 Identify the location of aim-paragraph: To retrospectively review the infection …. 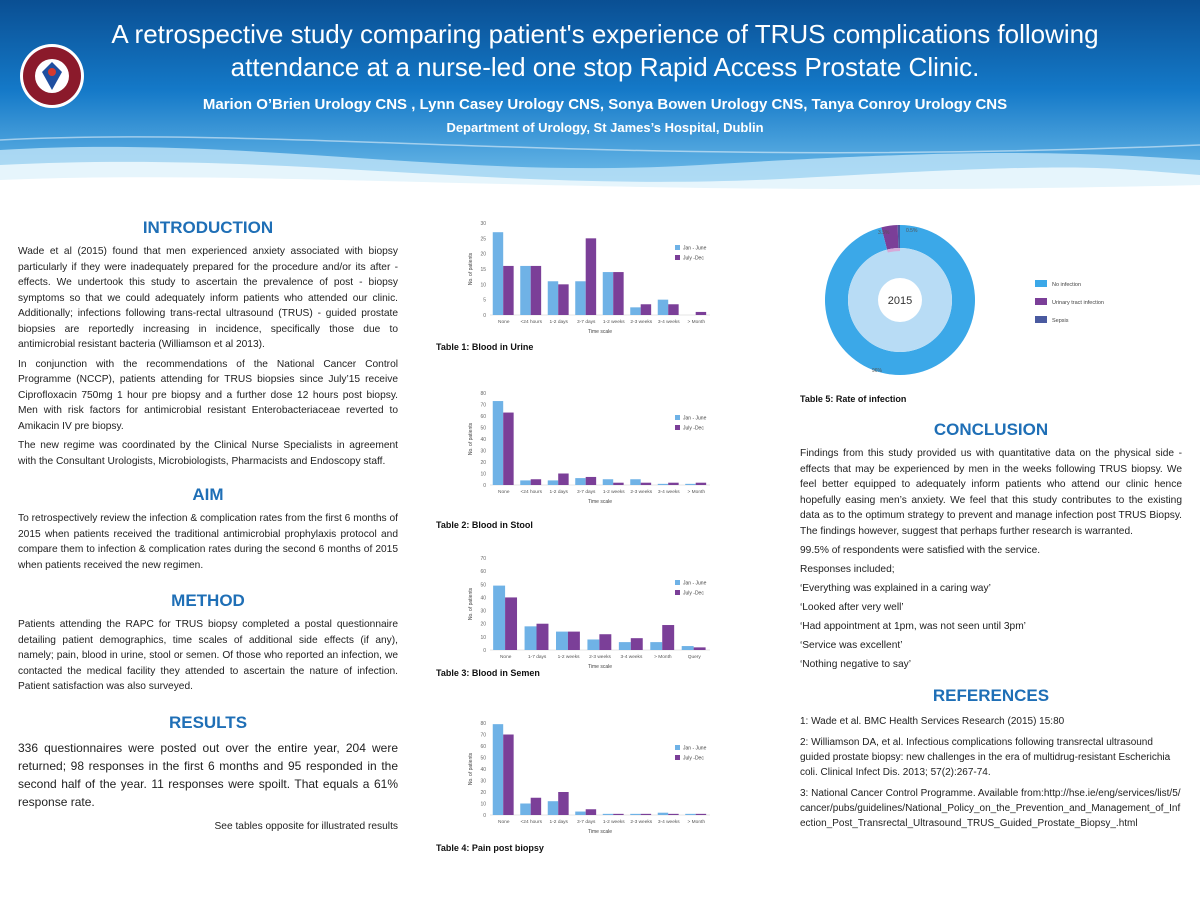
(208, 542).